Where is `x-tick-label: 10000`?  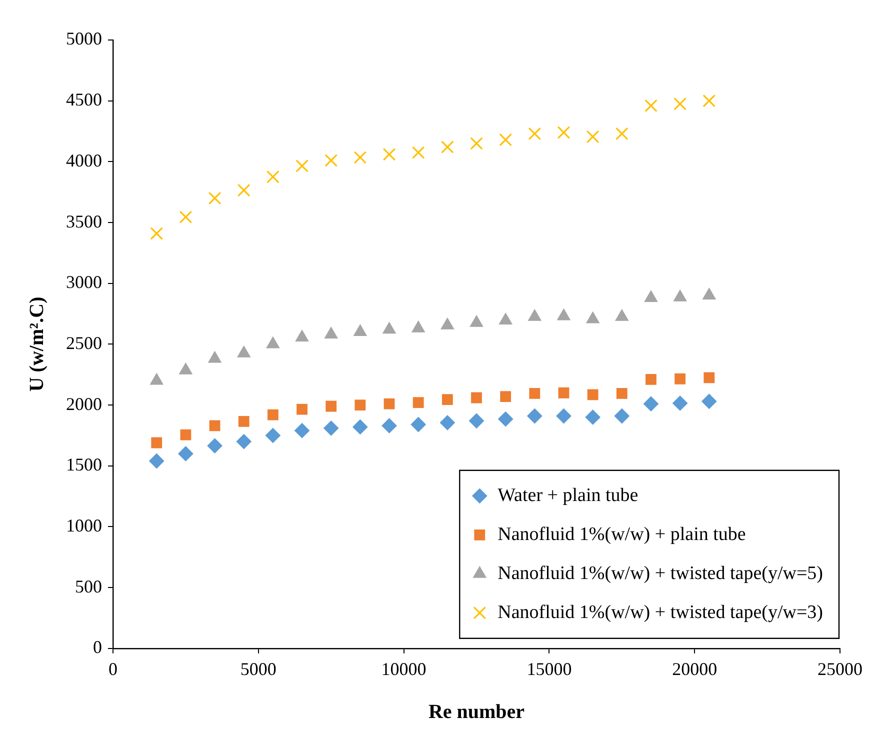 x-tick-label: 10000 is located at coordinates (403, 668).